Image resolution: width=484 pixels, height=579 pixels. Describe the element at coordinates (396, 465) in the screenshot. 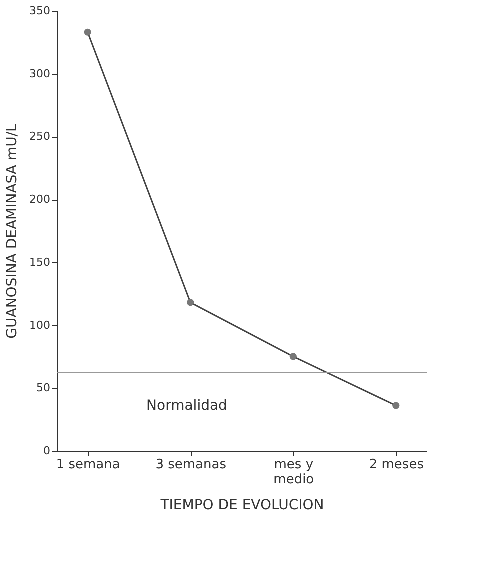

I see `x-tick-label: 2 meses` at that location.